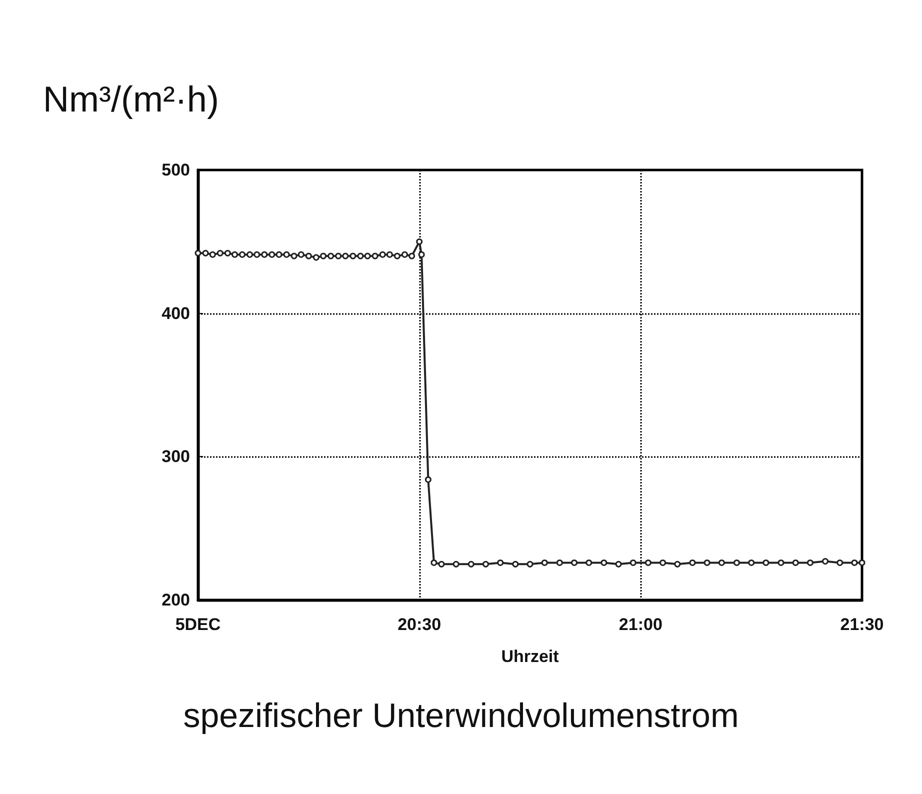 The width and height of the screenshot is (922, 794). Describe the element at coordinates (461, 716) in the screenshot. I see `text: spezifischer Unterwindvolumenstrom` at that location.